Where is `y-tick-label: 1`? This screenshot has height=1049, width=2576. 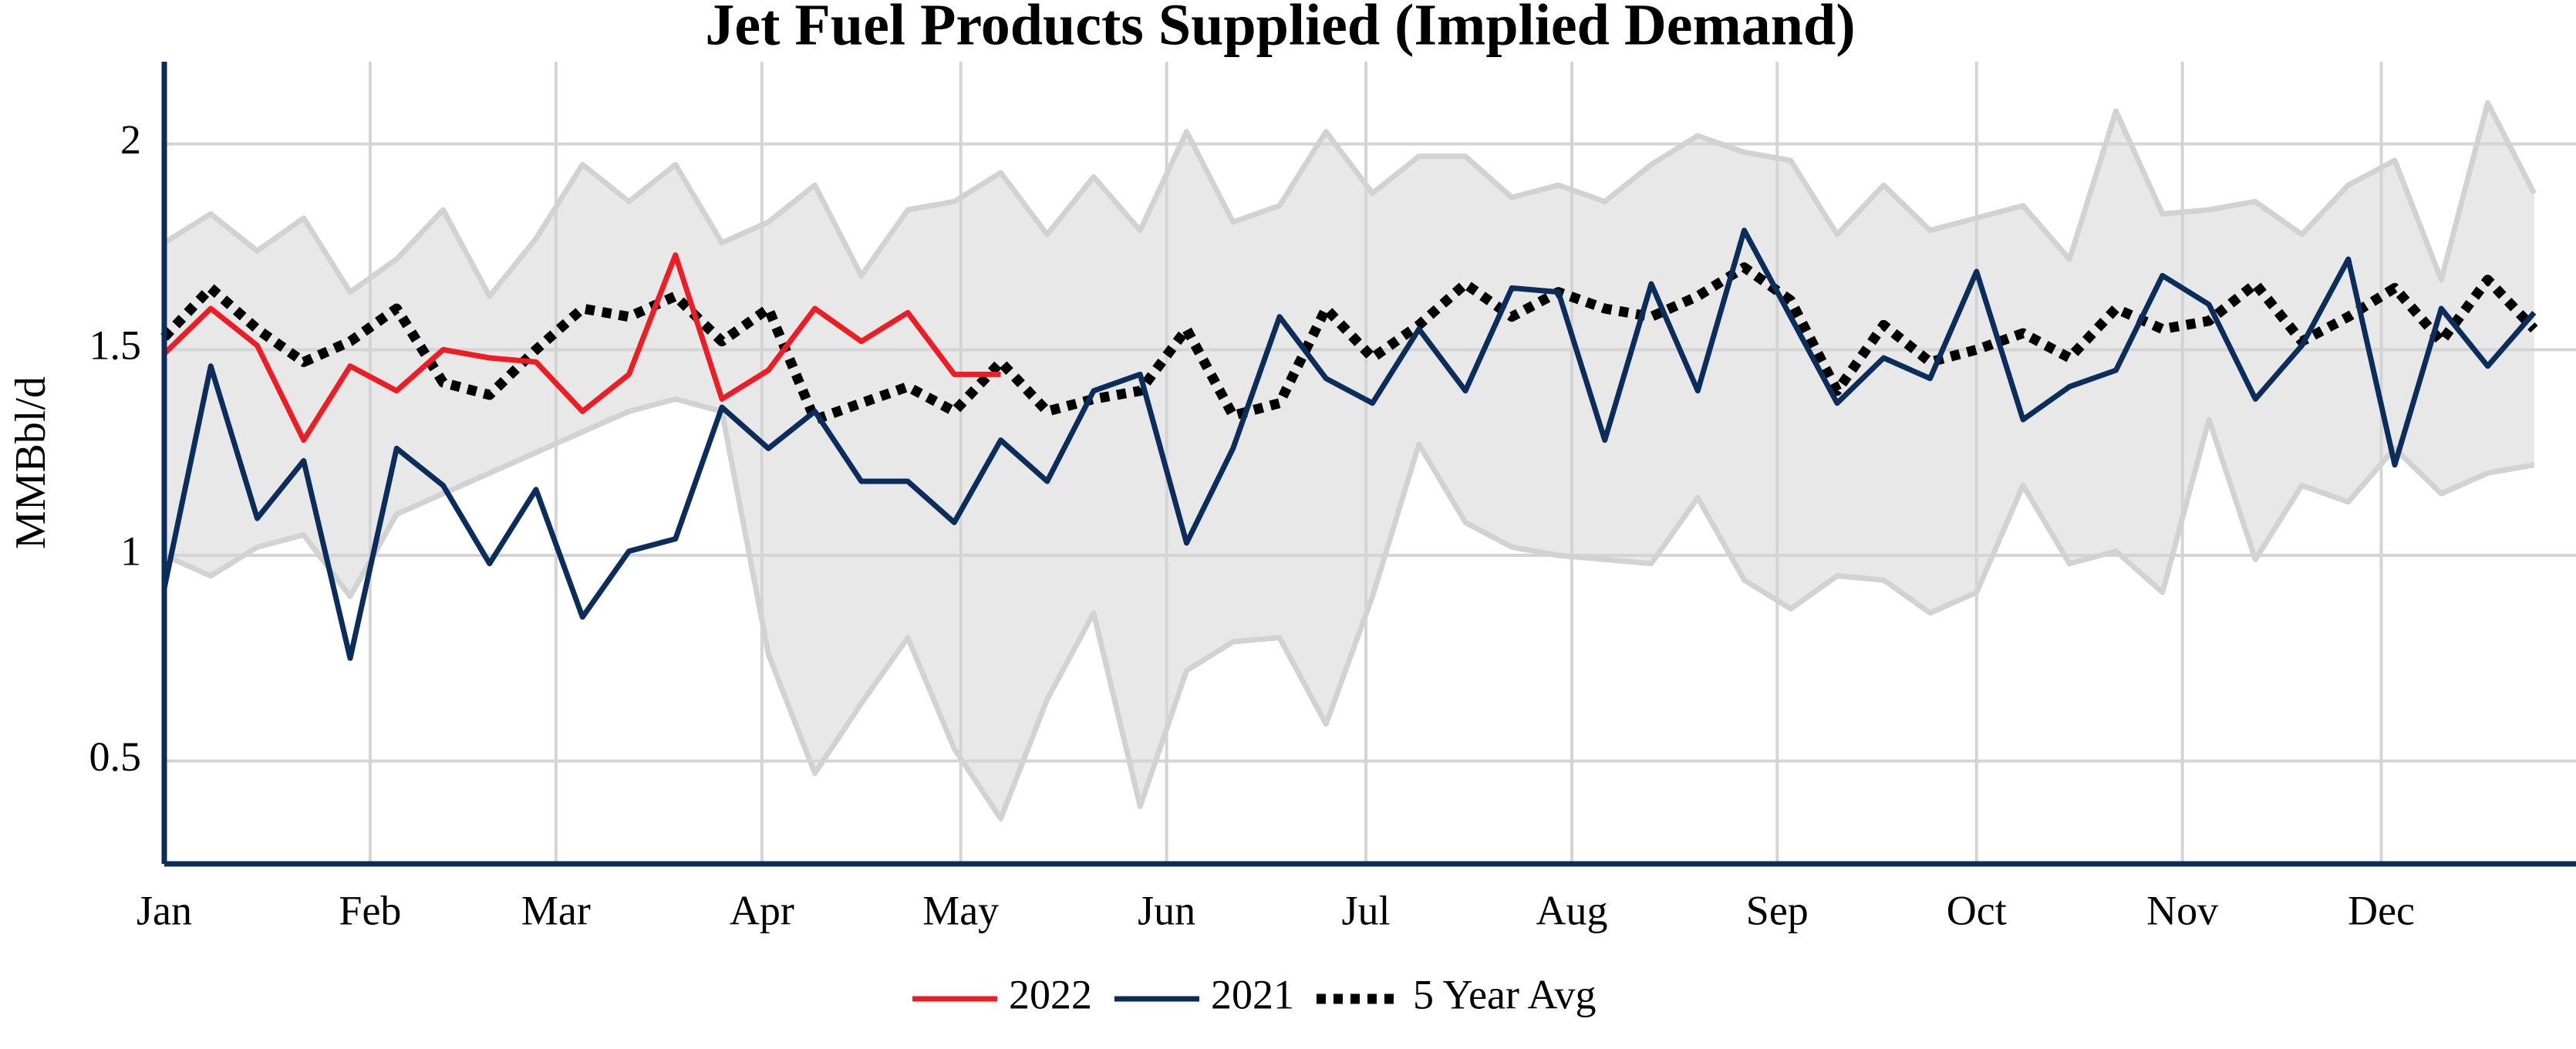
y-tick-label: 1 is located at coordinates (130, 551).